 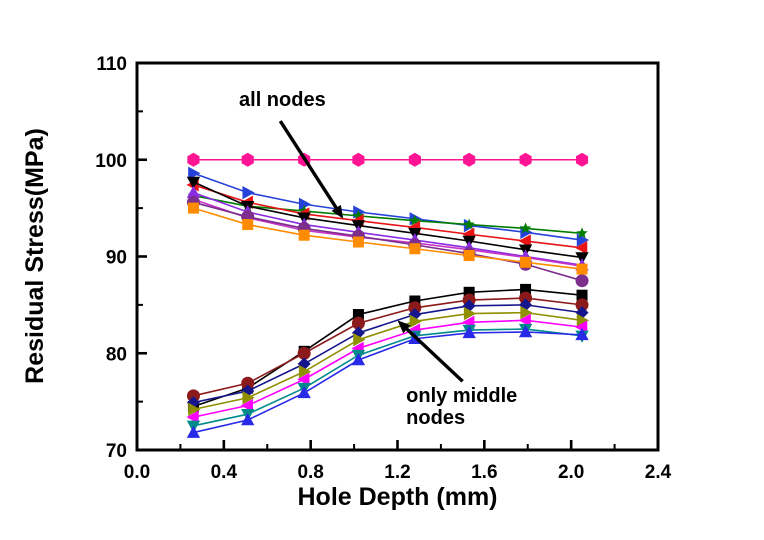 What do you see at coordinates (116, 258) in the screenshot?
I see `y-tick-label: 90` at bounding box center [116, 258].